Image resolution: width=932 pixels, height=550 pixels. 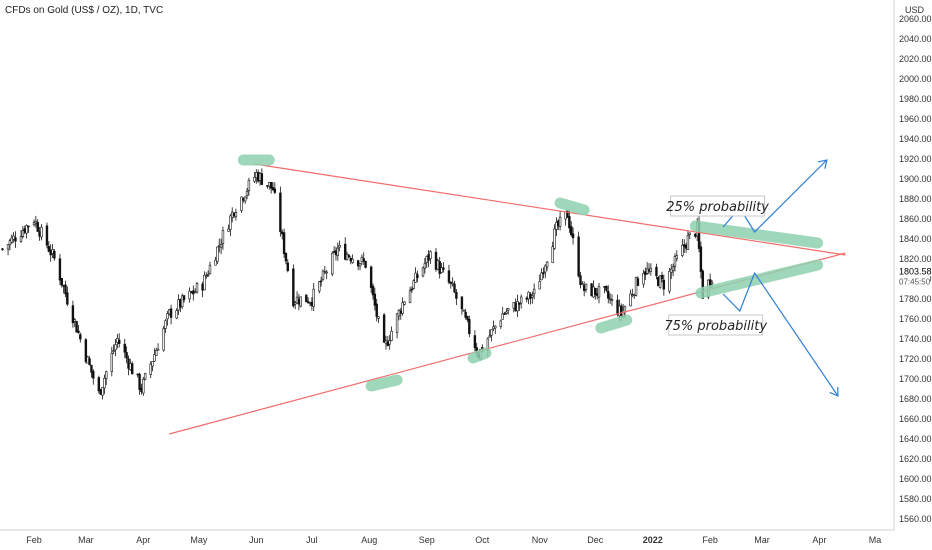 I want to click on x-tick-label: Apr, so click(x=819, y=540).